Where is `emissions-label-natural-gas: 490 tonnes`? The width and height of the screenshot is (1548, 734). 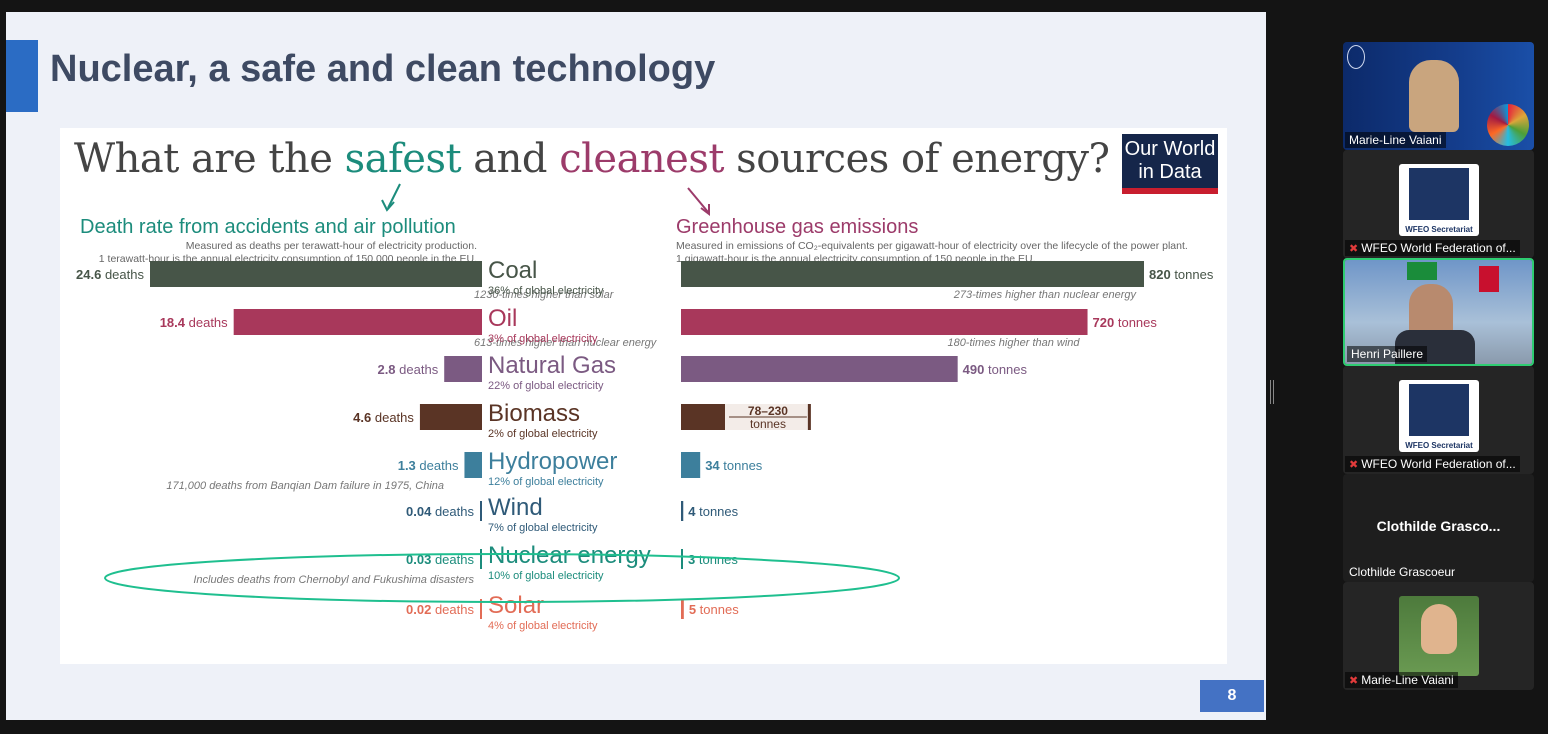
emissions-label-natural-gas: 490 tonnes is located at coordinates (995, 369).